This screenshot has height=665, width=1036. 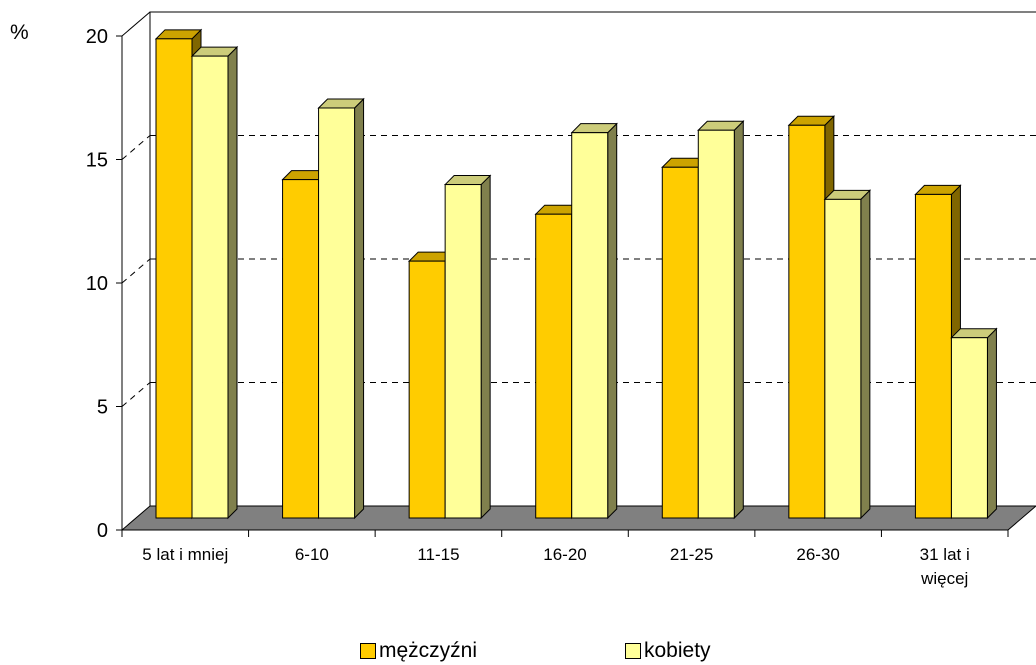 What do you see at coordinates (19, 32) in the screenshot?
I see `y-axis-label: %` at bounding box center [19, 32].